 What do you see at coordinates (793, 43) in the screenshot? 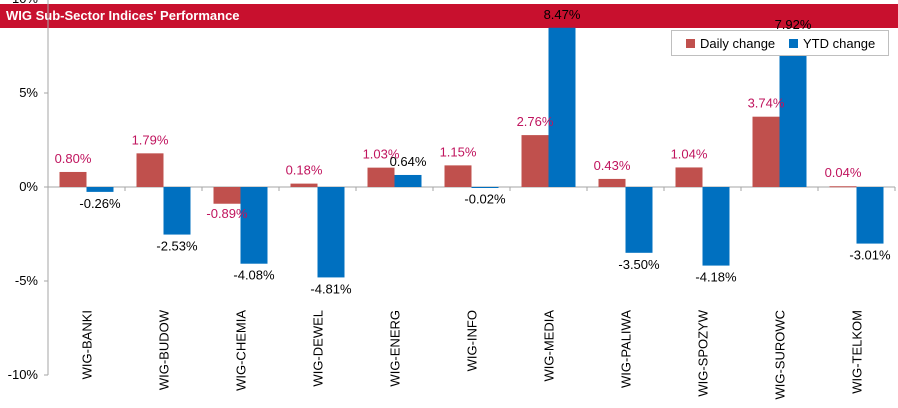
I see `legend-swatch-ytd` at bounding box center [793, 43].